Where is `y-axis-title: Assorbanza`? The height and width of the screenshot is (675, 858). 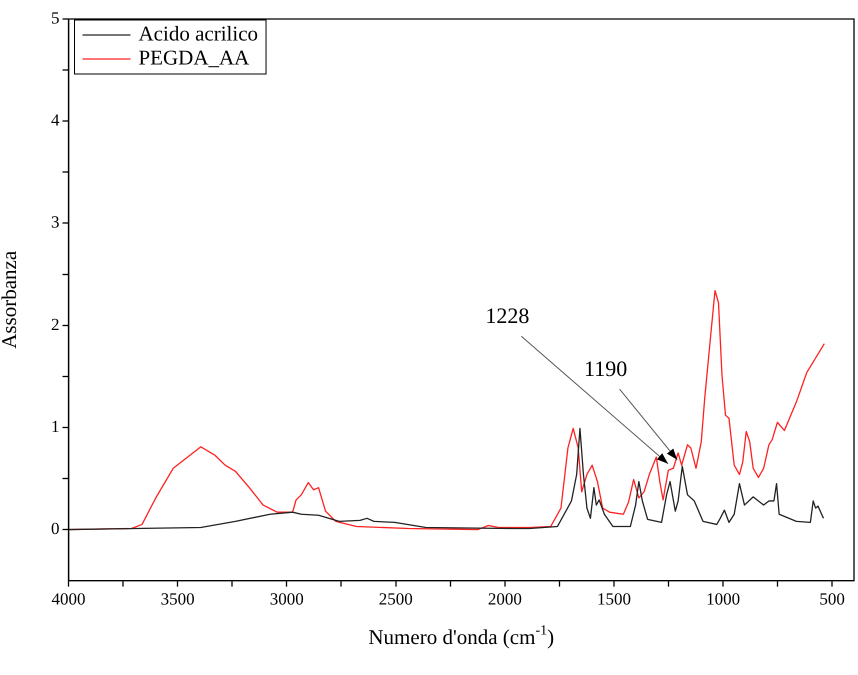
y-axis-title: Assorbanza is located at coordinates (11, 299).